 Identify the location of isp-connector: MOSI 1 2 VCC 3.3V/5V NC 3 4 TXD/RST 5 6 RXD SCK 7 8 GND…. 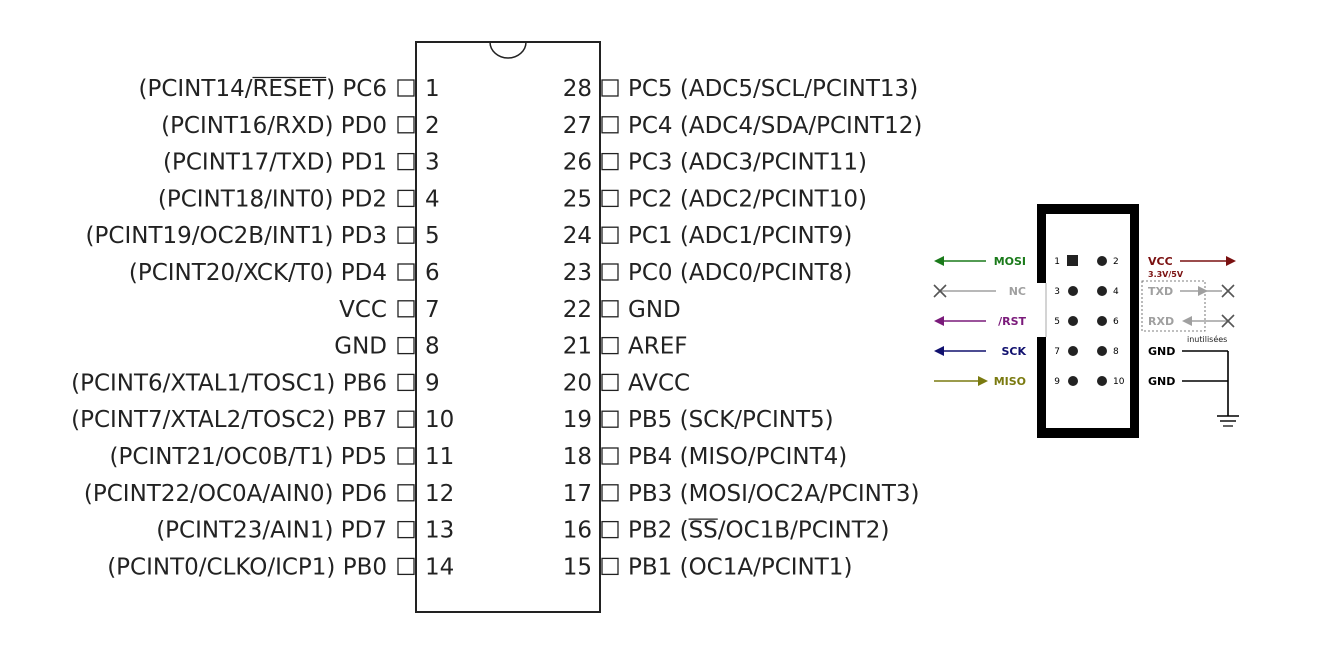
(1086, 321).